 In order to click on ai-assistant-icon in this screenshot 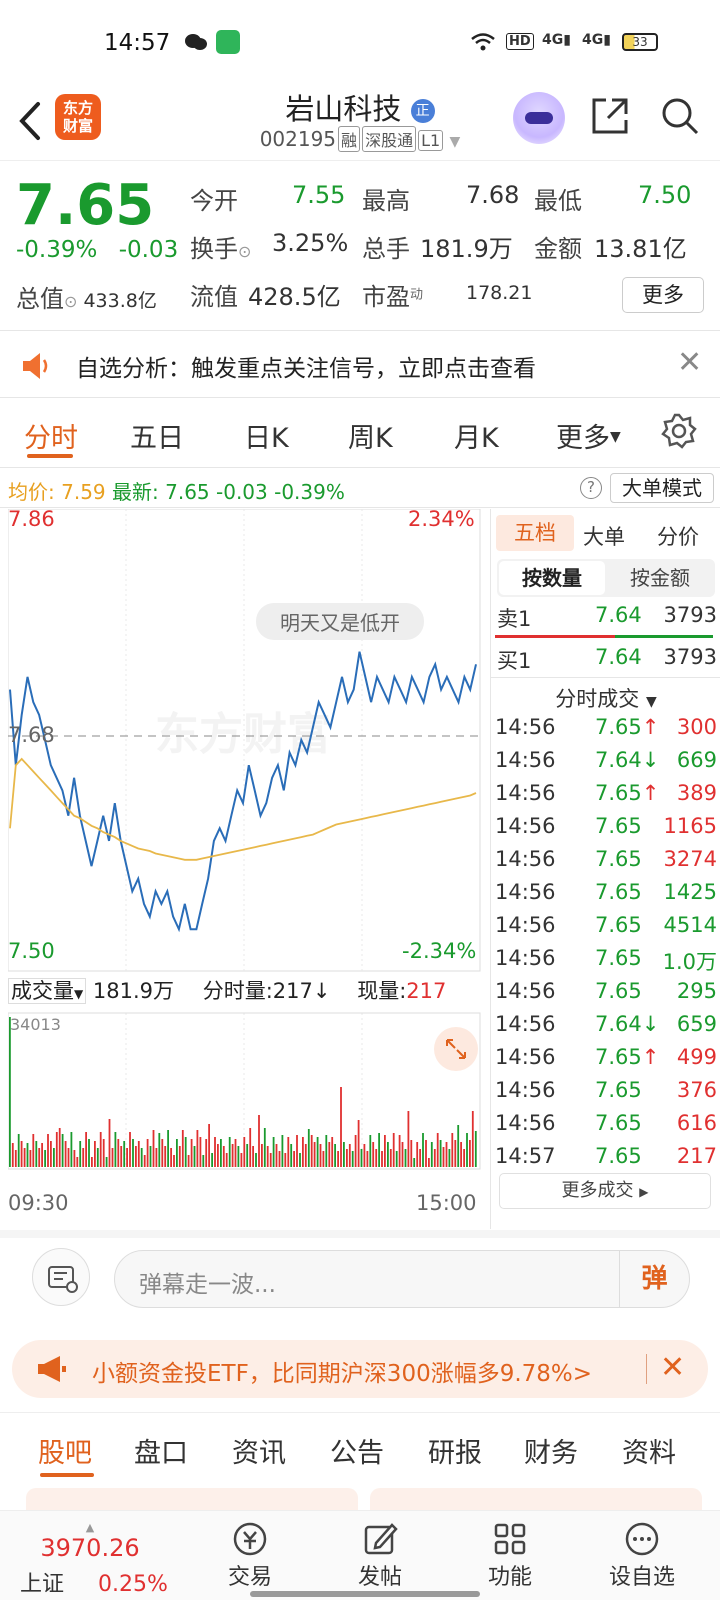, I will do `click(539, 118)`.